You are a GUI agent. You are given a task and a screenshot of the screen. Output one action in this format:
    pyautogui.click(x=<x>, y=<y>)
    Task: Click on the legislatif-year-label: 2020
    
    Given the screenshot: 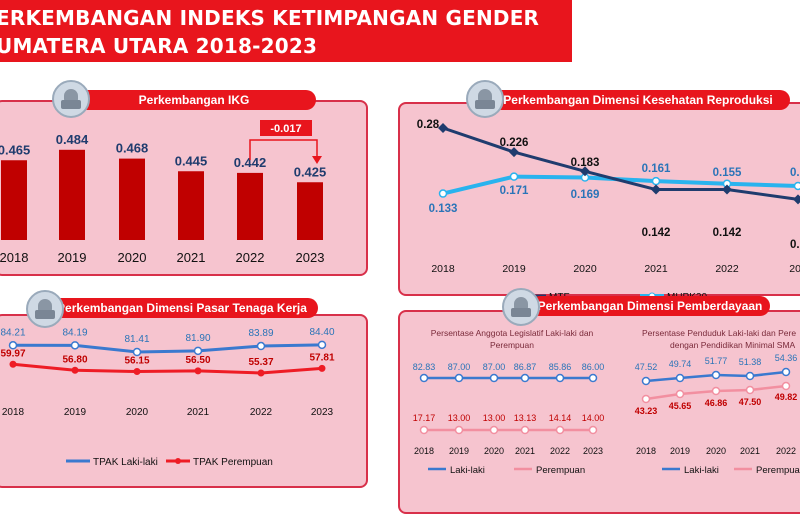 What is the action you would take?
    pyautogui.click(x=494, y=451)
    